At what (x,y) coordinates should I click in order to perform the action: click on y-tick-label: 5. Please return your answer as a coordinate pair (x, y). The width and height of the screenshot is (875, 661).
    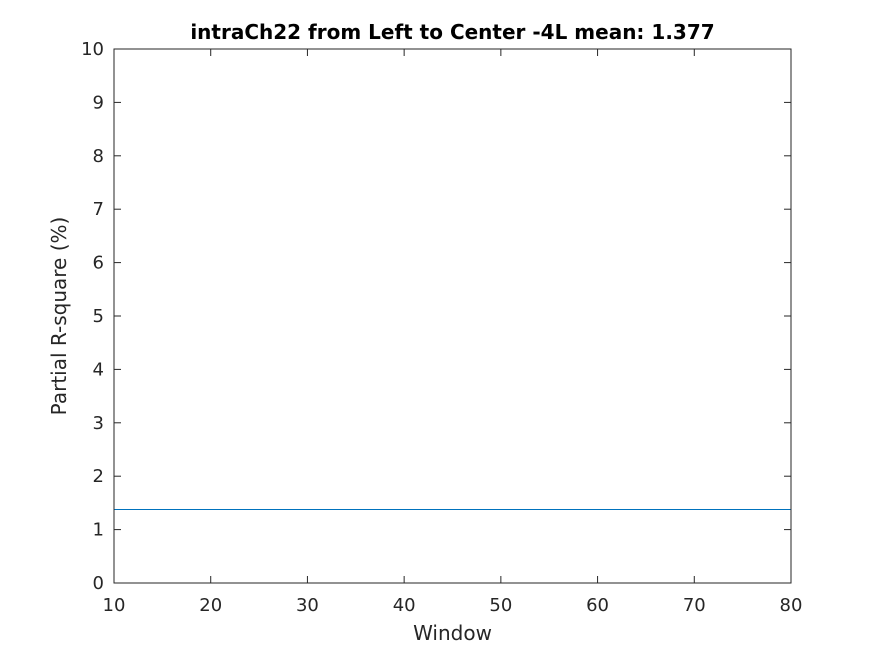
    Looking at the image, I should click on (98, 316).